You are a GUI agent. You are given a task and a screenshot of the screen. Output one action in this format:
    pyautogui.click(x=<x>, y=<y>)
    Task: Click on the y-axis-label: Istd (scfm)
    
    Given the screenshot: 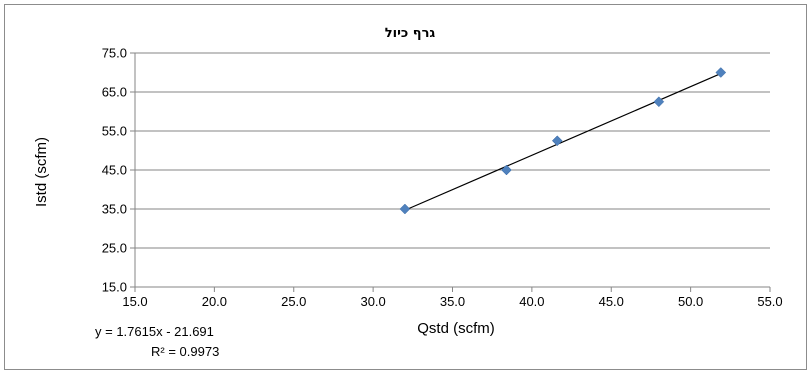 What is the action you would take?
    pyautogui.click(x=41, y=172)
    